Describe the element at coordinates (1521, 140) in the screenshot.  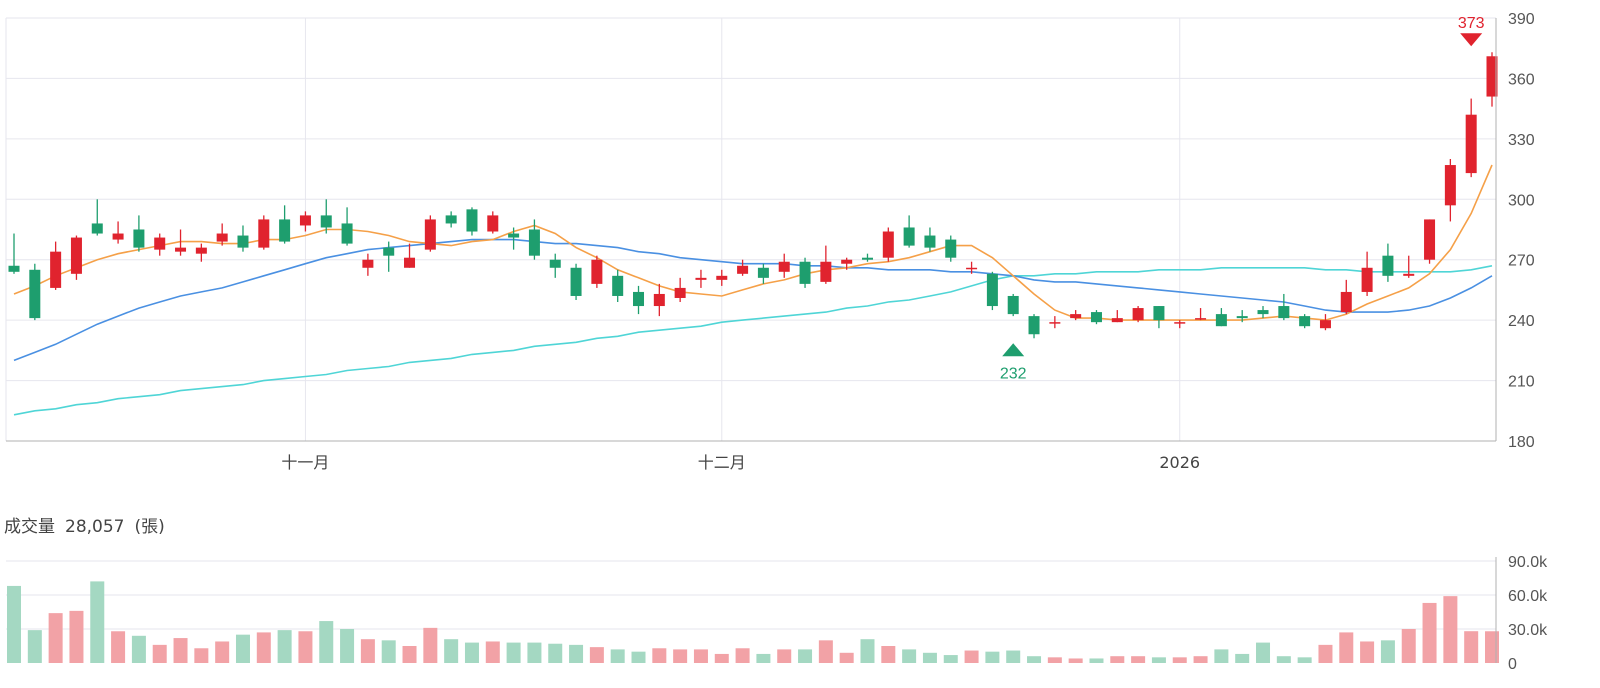
I see `price-tick-label: 330` at that location.